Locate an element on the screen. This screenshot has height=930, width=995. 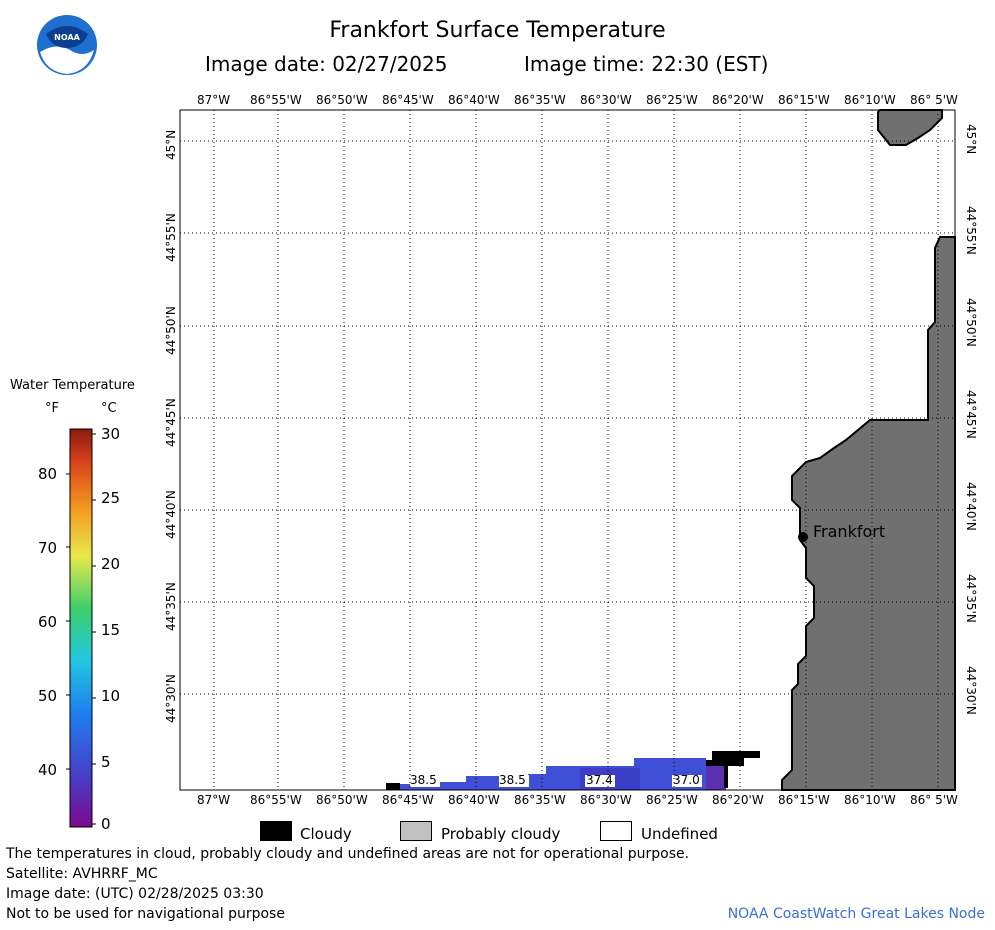
lon-top-86-25w: 86°25'W is located at coordinates (672, 100).